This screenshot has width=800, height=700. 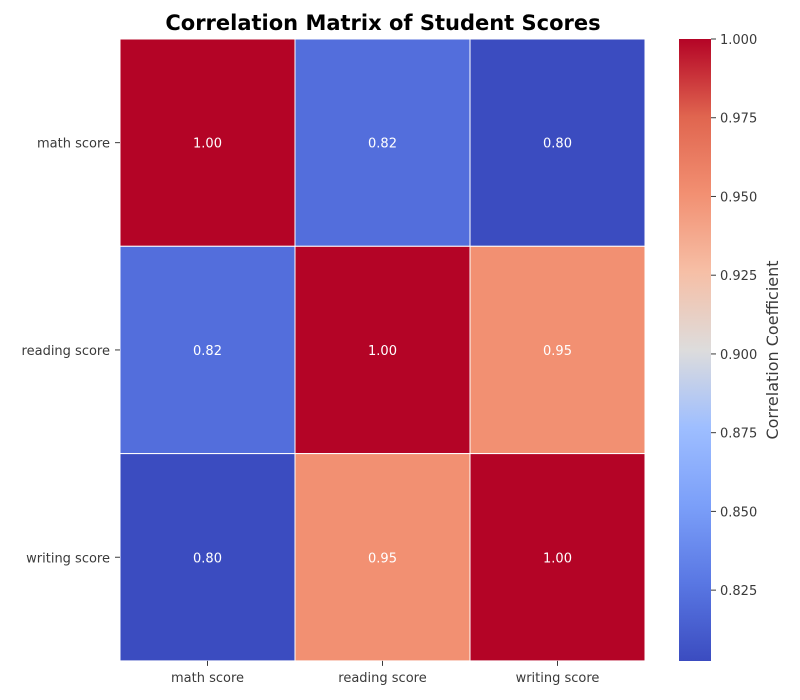 What do you see at coordinates (66, 351) in the screenshot?
I see `row-label: reading score` at bounding box center [66, 351].